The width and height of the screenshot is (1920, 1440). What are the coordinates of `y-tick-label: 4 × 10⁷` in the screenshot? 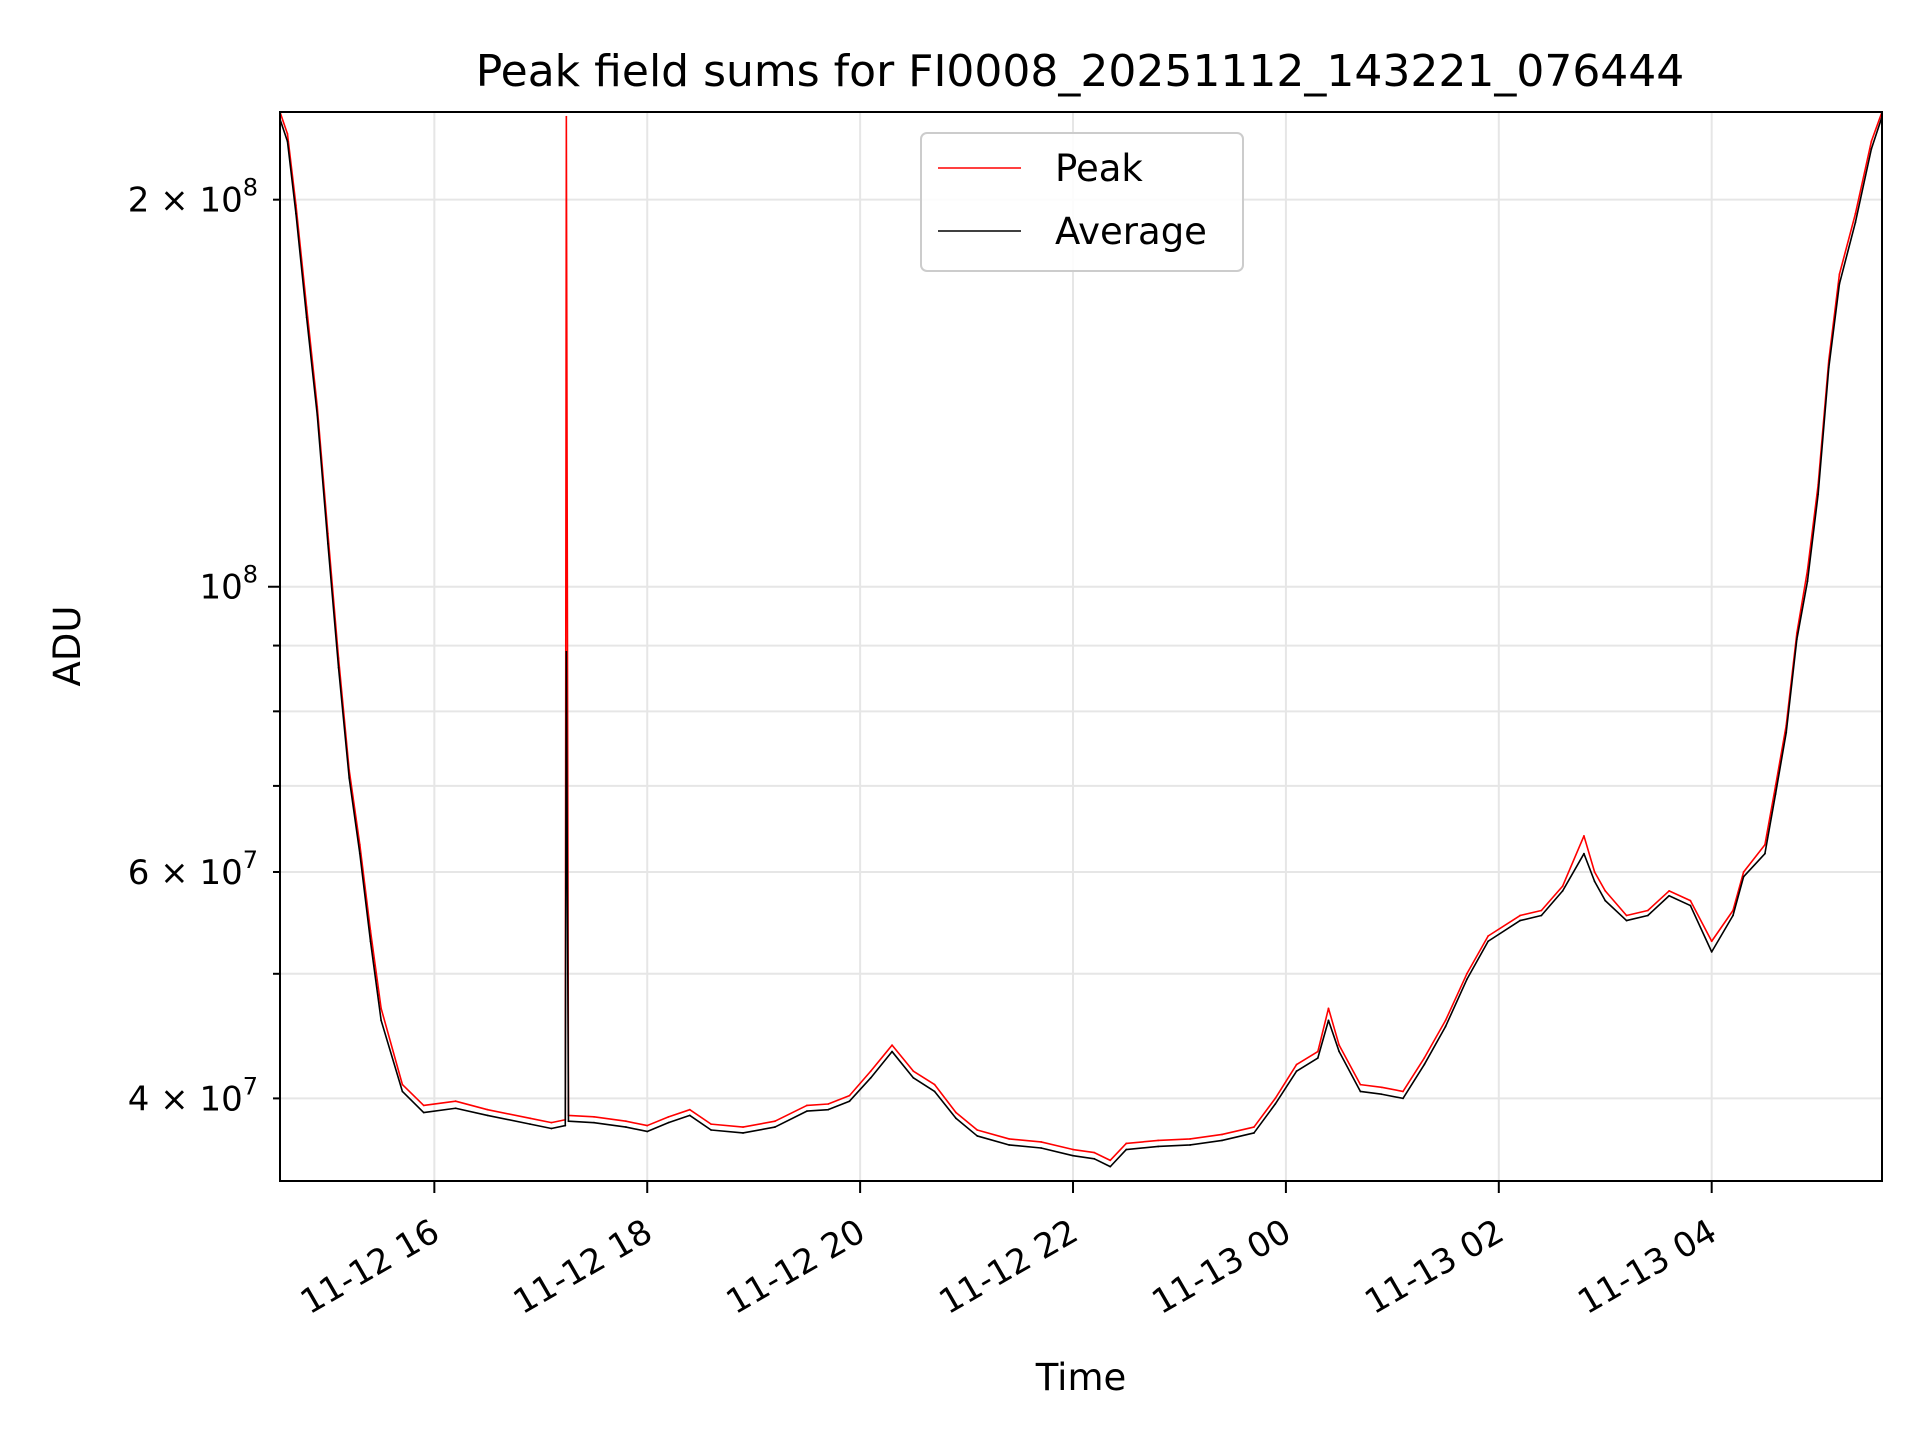 It's located at (193, 1095).